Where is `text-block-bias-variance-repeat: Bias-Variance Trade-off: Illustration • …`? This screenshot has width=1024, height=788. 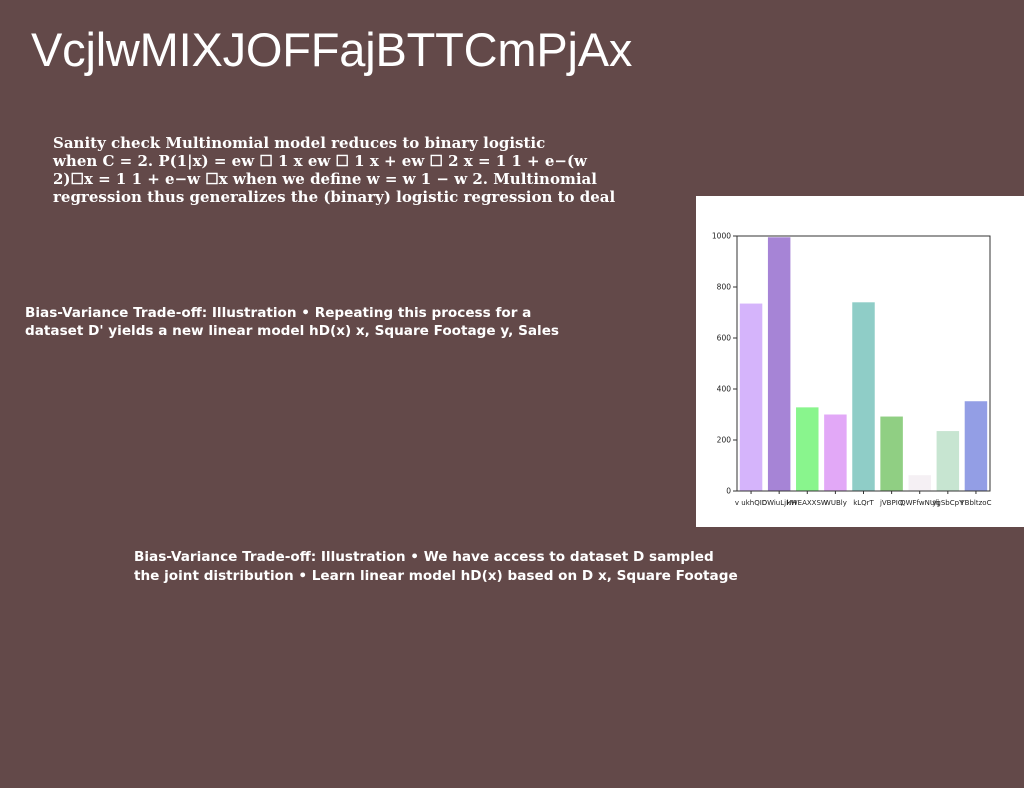
text-block-bias-variance-repeat: Bias-Variance Trade-off: Illustration • … is located at coordinates (292, 322).